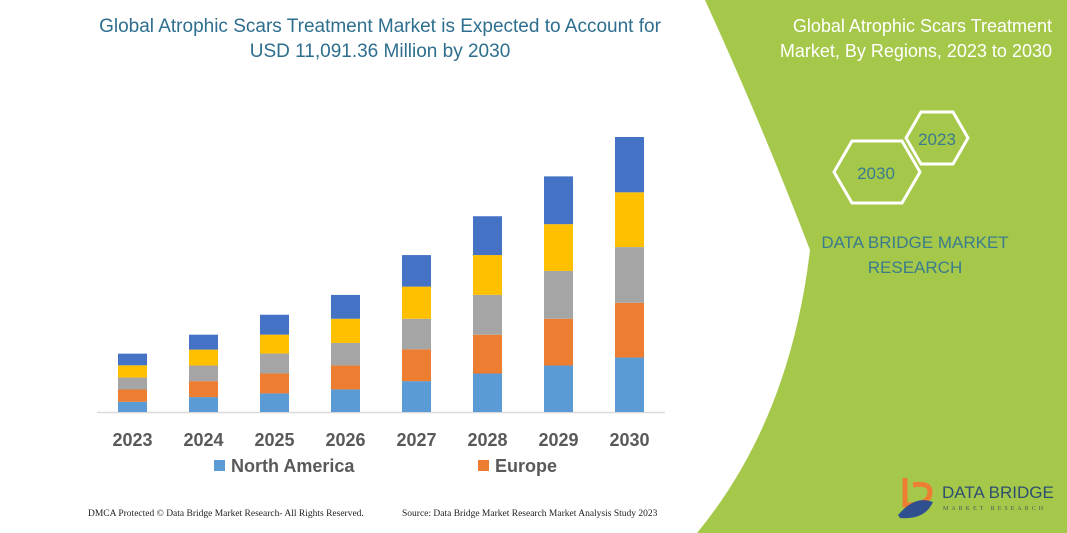 The image size is (1067, 533). Describe the element at coordinates (998, 492) in the screenshot. I see `svg-text: DATA BRIDGE` at that location.